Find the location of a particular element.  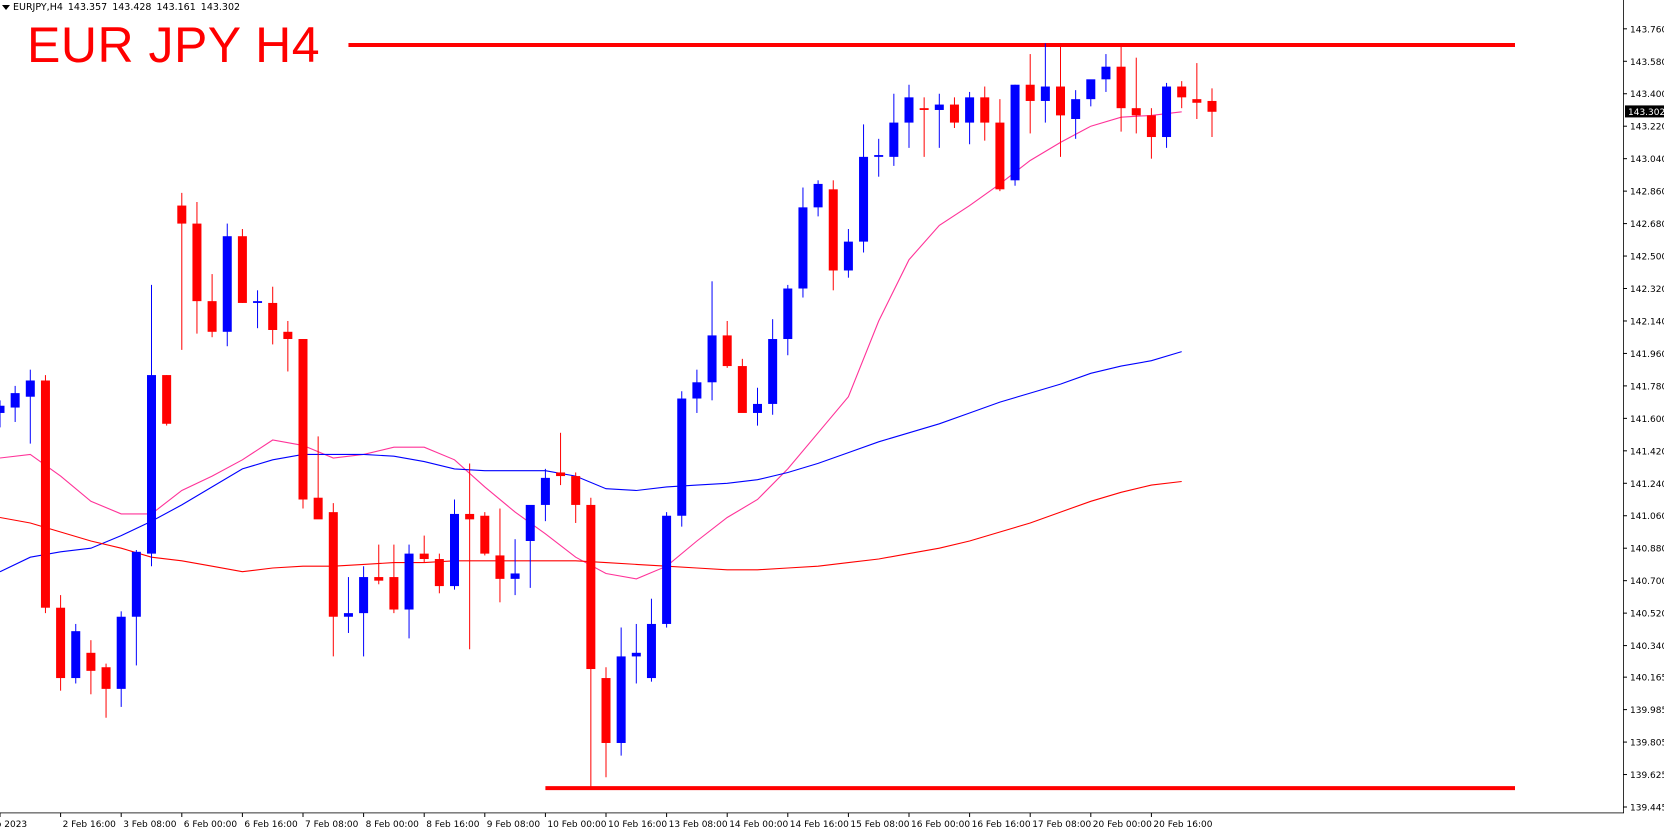

ohlc-high: 143.428 is located at coordinates (132, 7).